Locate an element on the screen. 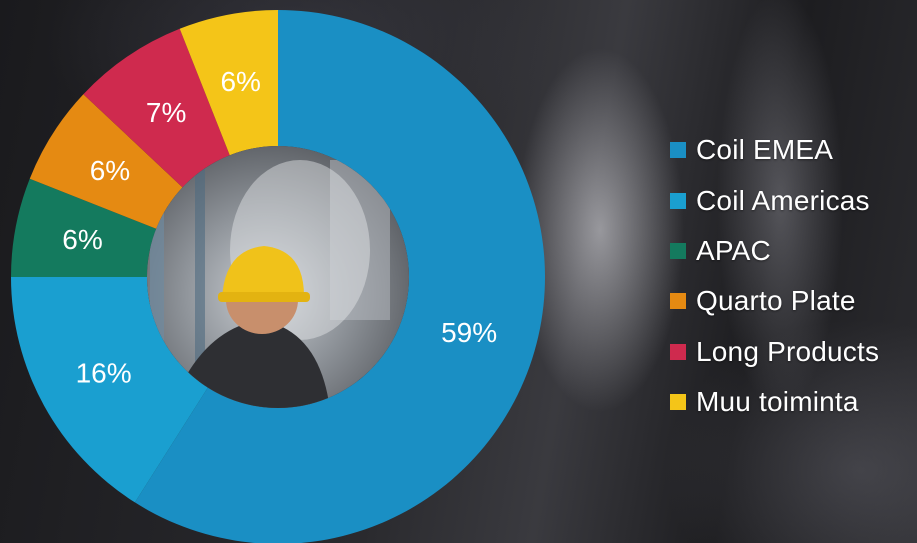  slice-label: 7% is located at coordinates (166, 112).